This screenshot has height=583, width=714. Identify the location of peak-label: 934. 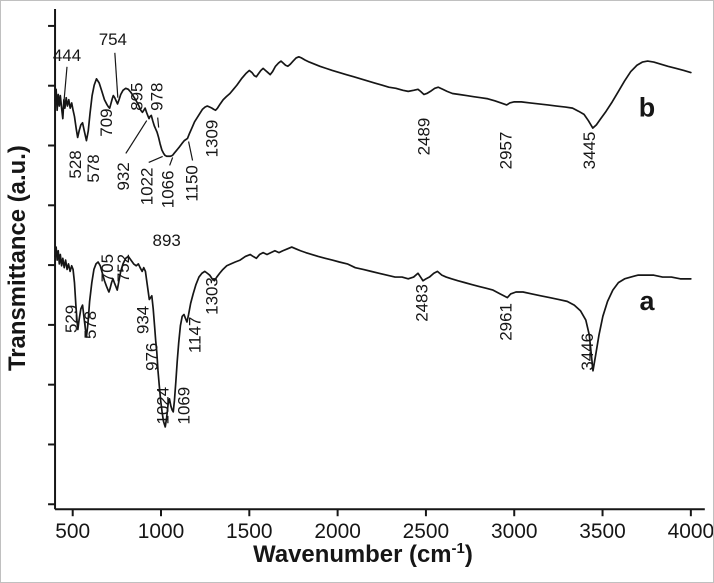
(143, 320).